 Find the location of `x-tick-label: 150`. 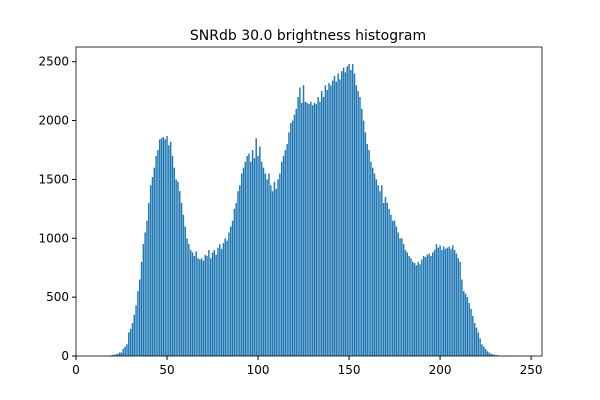

x-tick-label: 150 is located at coordinates (349, 370).